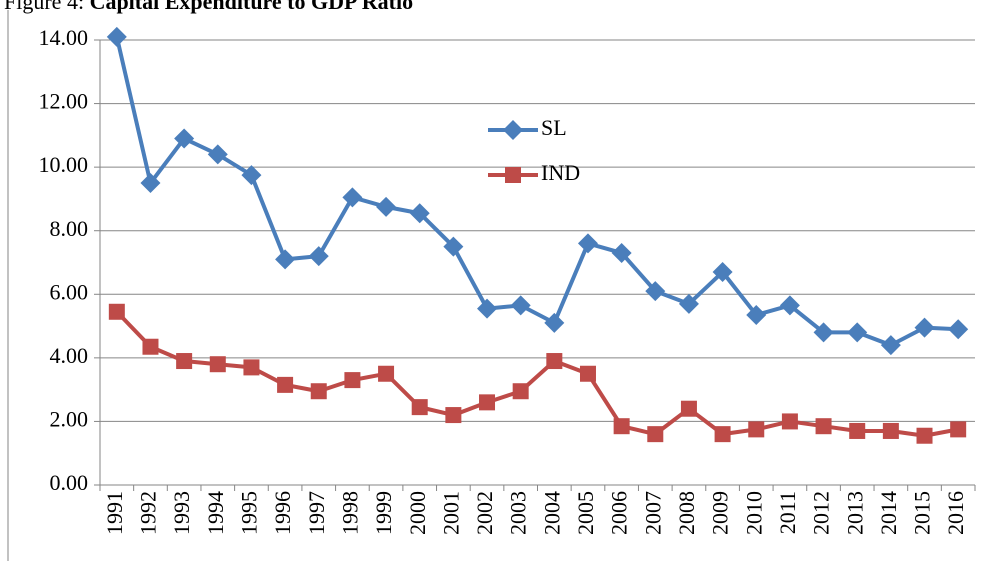  Describe the element at coordinates (69, 228) in the screenshot. I see `y-tick-label: 8.00` at that location.